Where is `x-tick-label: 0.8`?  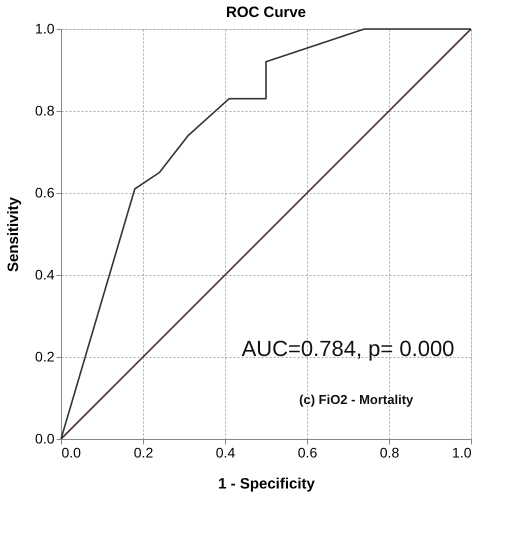 x-tick-label: 0.8 is located at coordinates (390, 452).